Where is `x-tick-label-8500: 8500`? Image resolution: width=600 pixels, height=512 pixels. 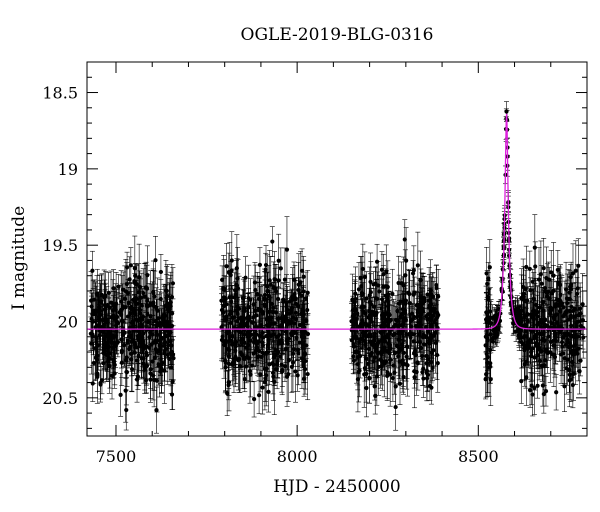
x-tick-label-8500: 8500 is located at coordinates (478, 456).